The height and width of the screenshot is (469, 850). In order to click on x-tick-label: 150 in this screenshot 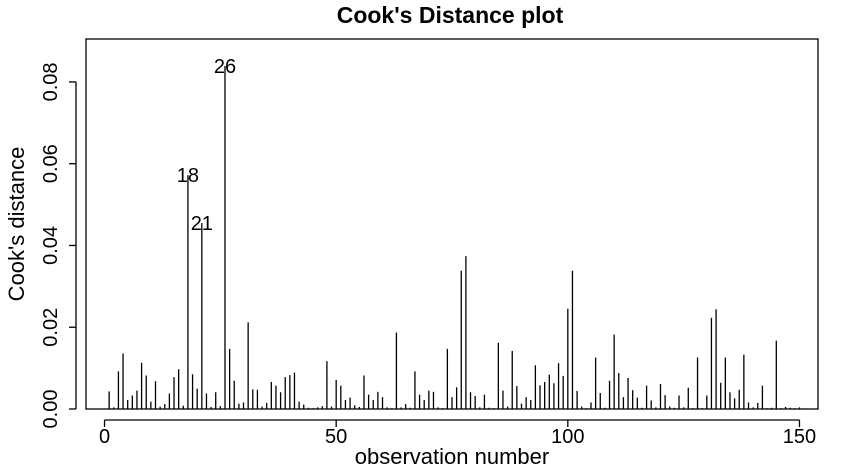, I will do `click(799, 437)`.